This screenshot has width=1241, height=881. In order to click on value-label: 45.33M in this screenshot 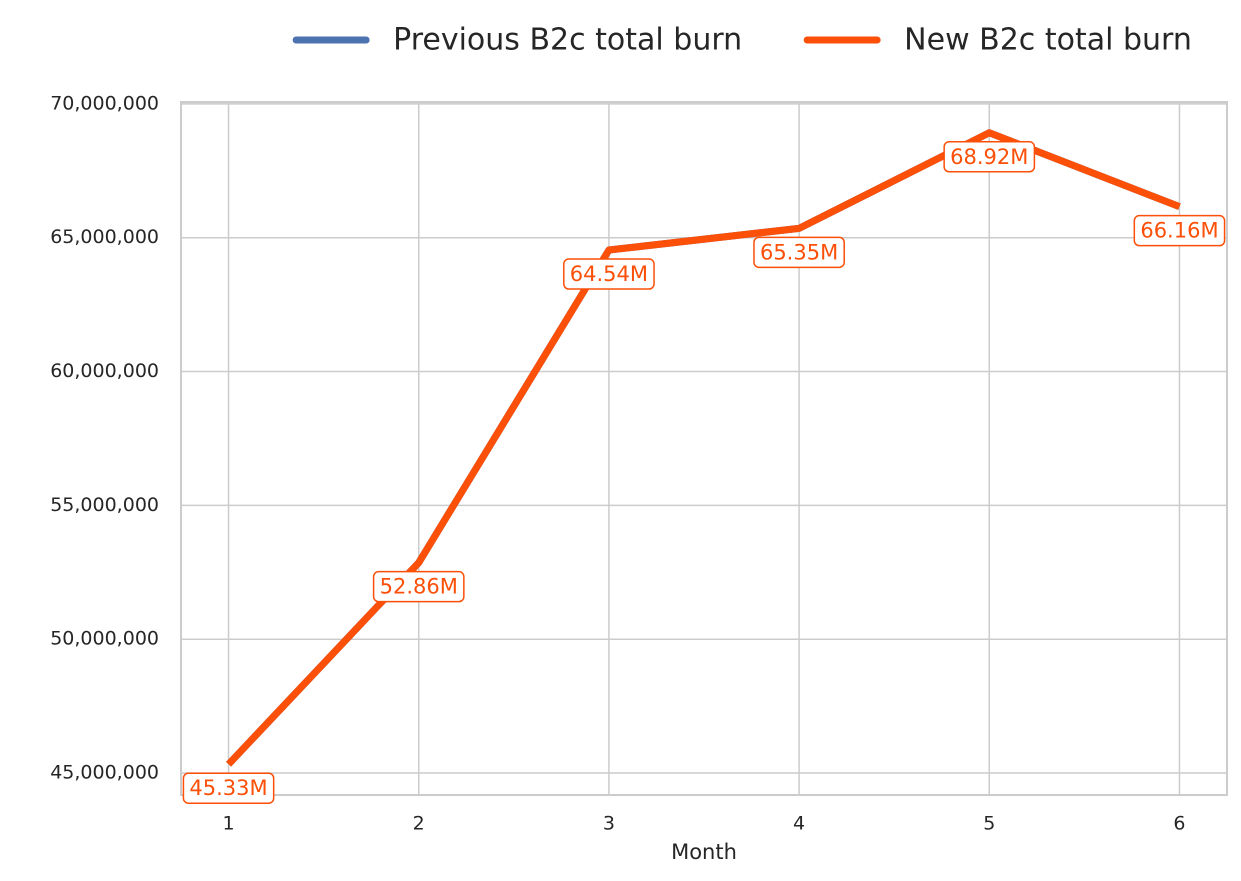, I will do `click(228, 788)`.